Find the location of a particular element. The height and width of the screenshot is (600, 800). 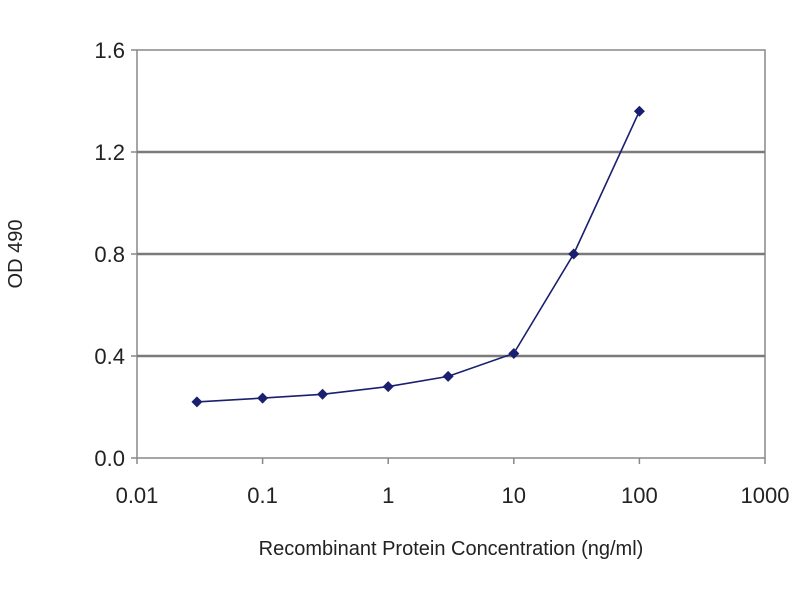

y-axis-ticks: 0.0 0.4 0.8 1.2 1.6 is located at coordinates (115, 254).